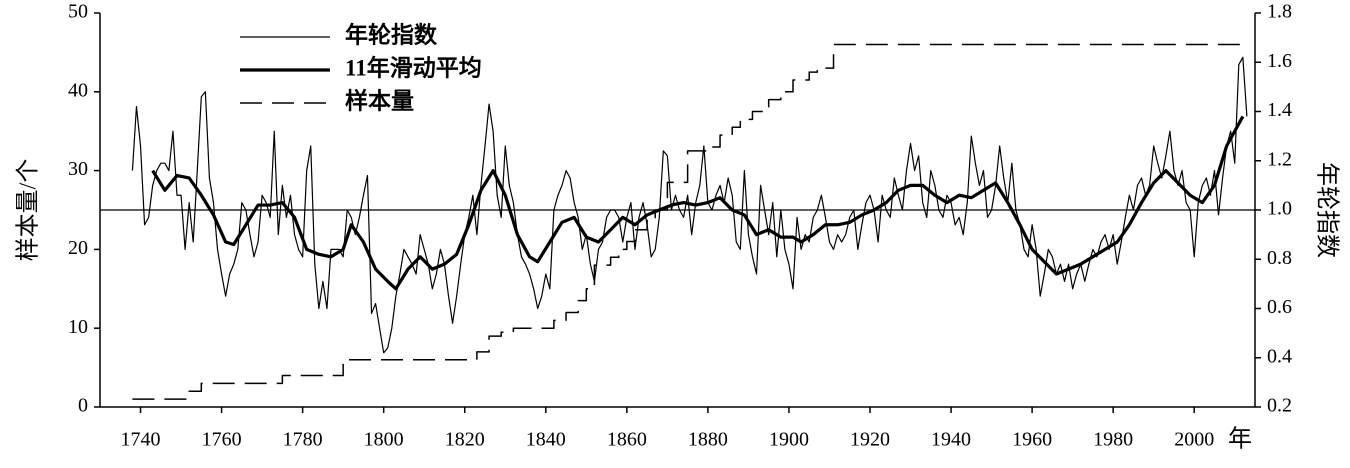 This screenshot has height=468, width=1350. I want to click on x-tick-label: 1860, so click(627, 440).